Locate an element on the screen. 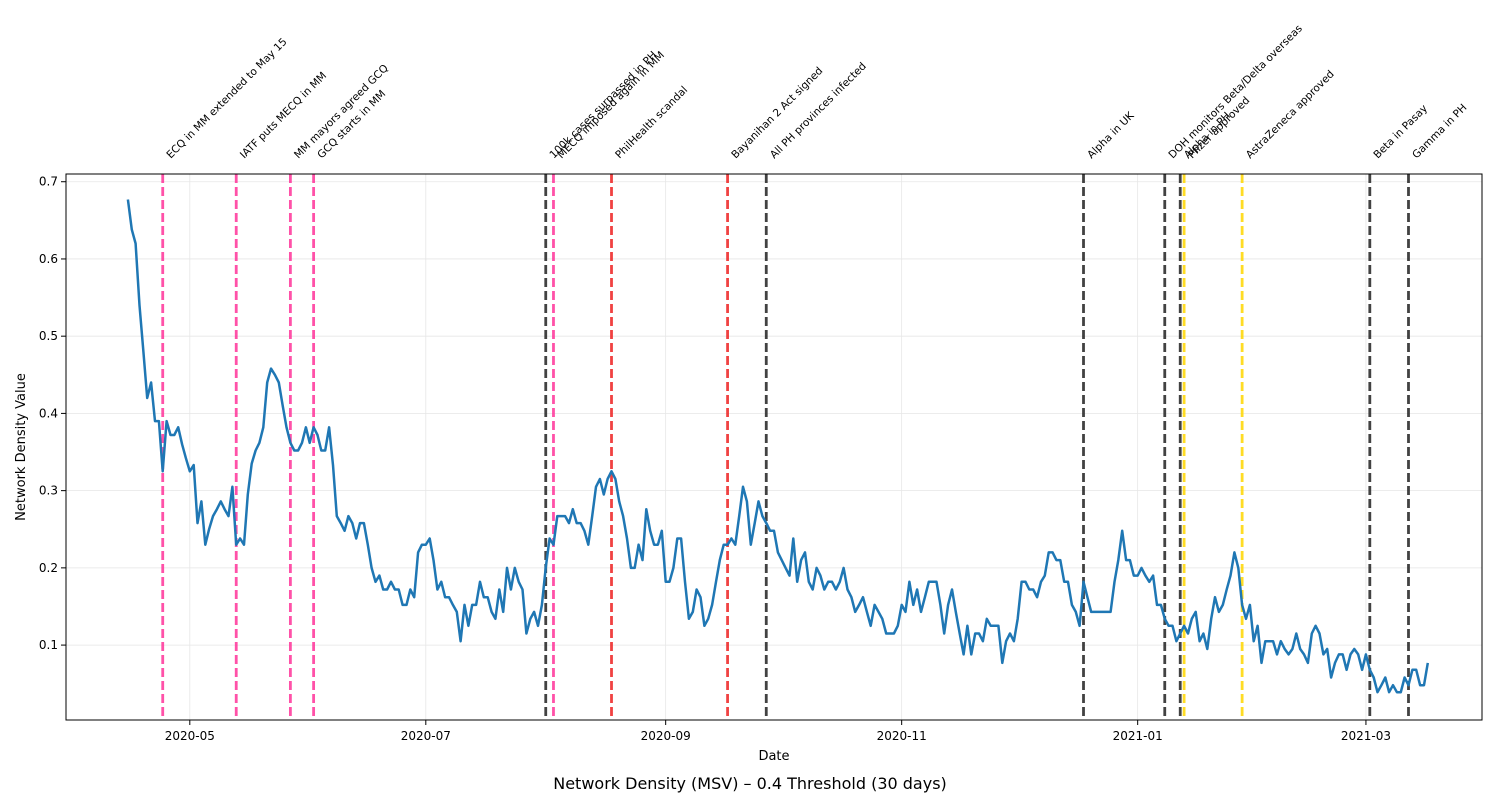 Image resolution: width=1500 pixels, height=804 pixels. x-tick-label: 2021-03 is located at coordinates (1366, 736).